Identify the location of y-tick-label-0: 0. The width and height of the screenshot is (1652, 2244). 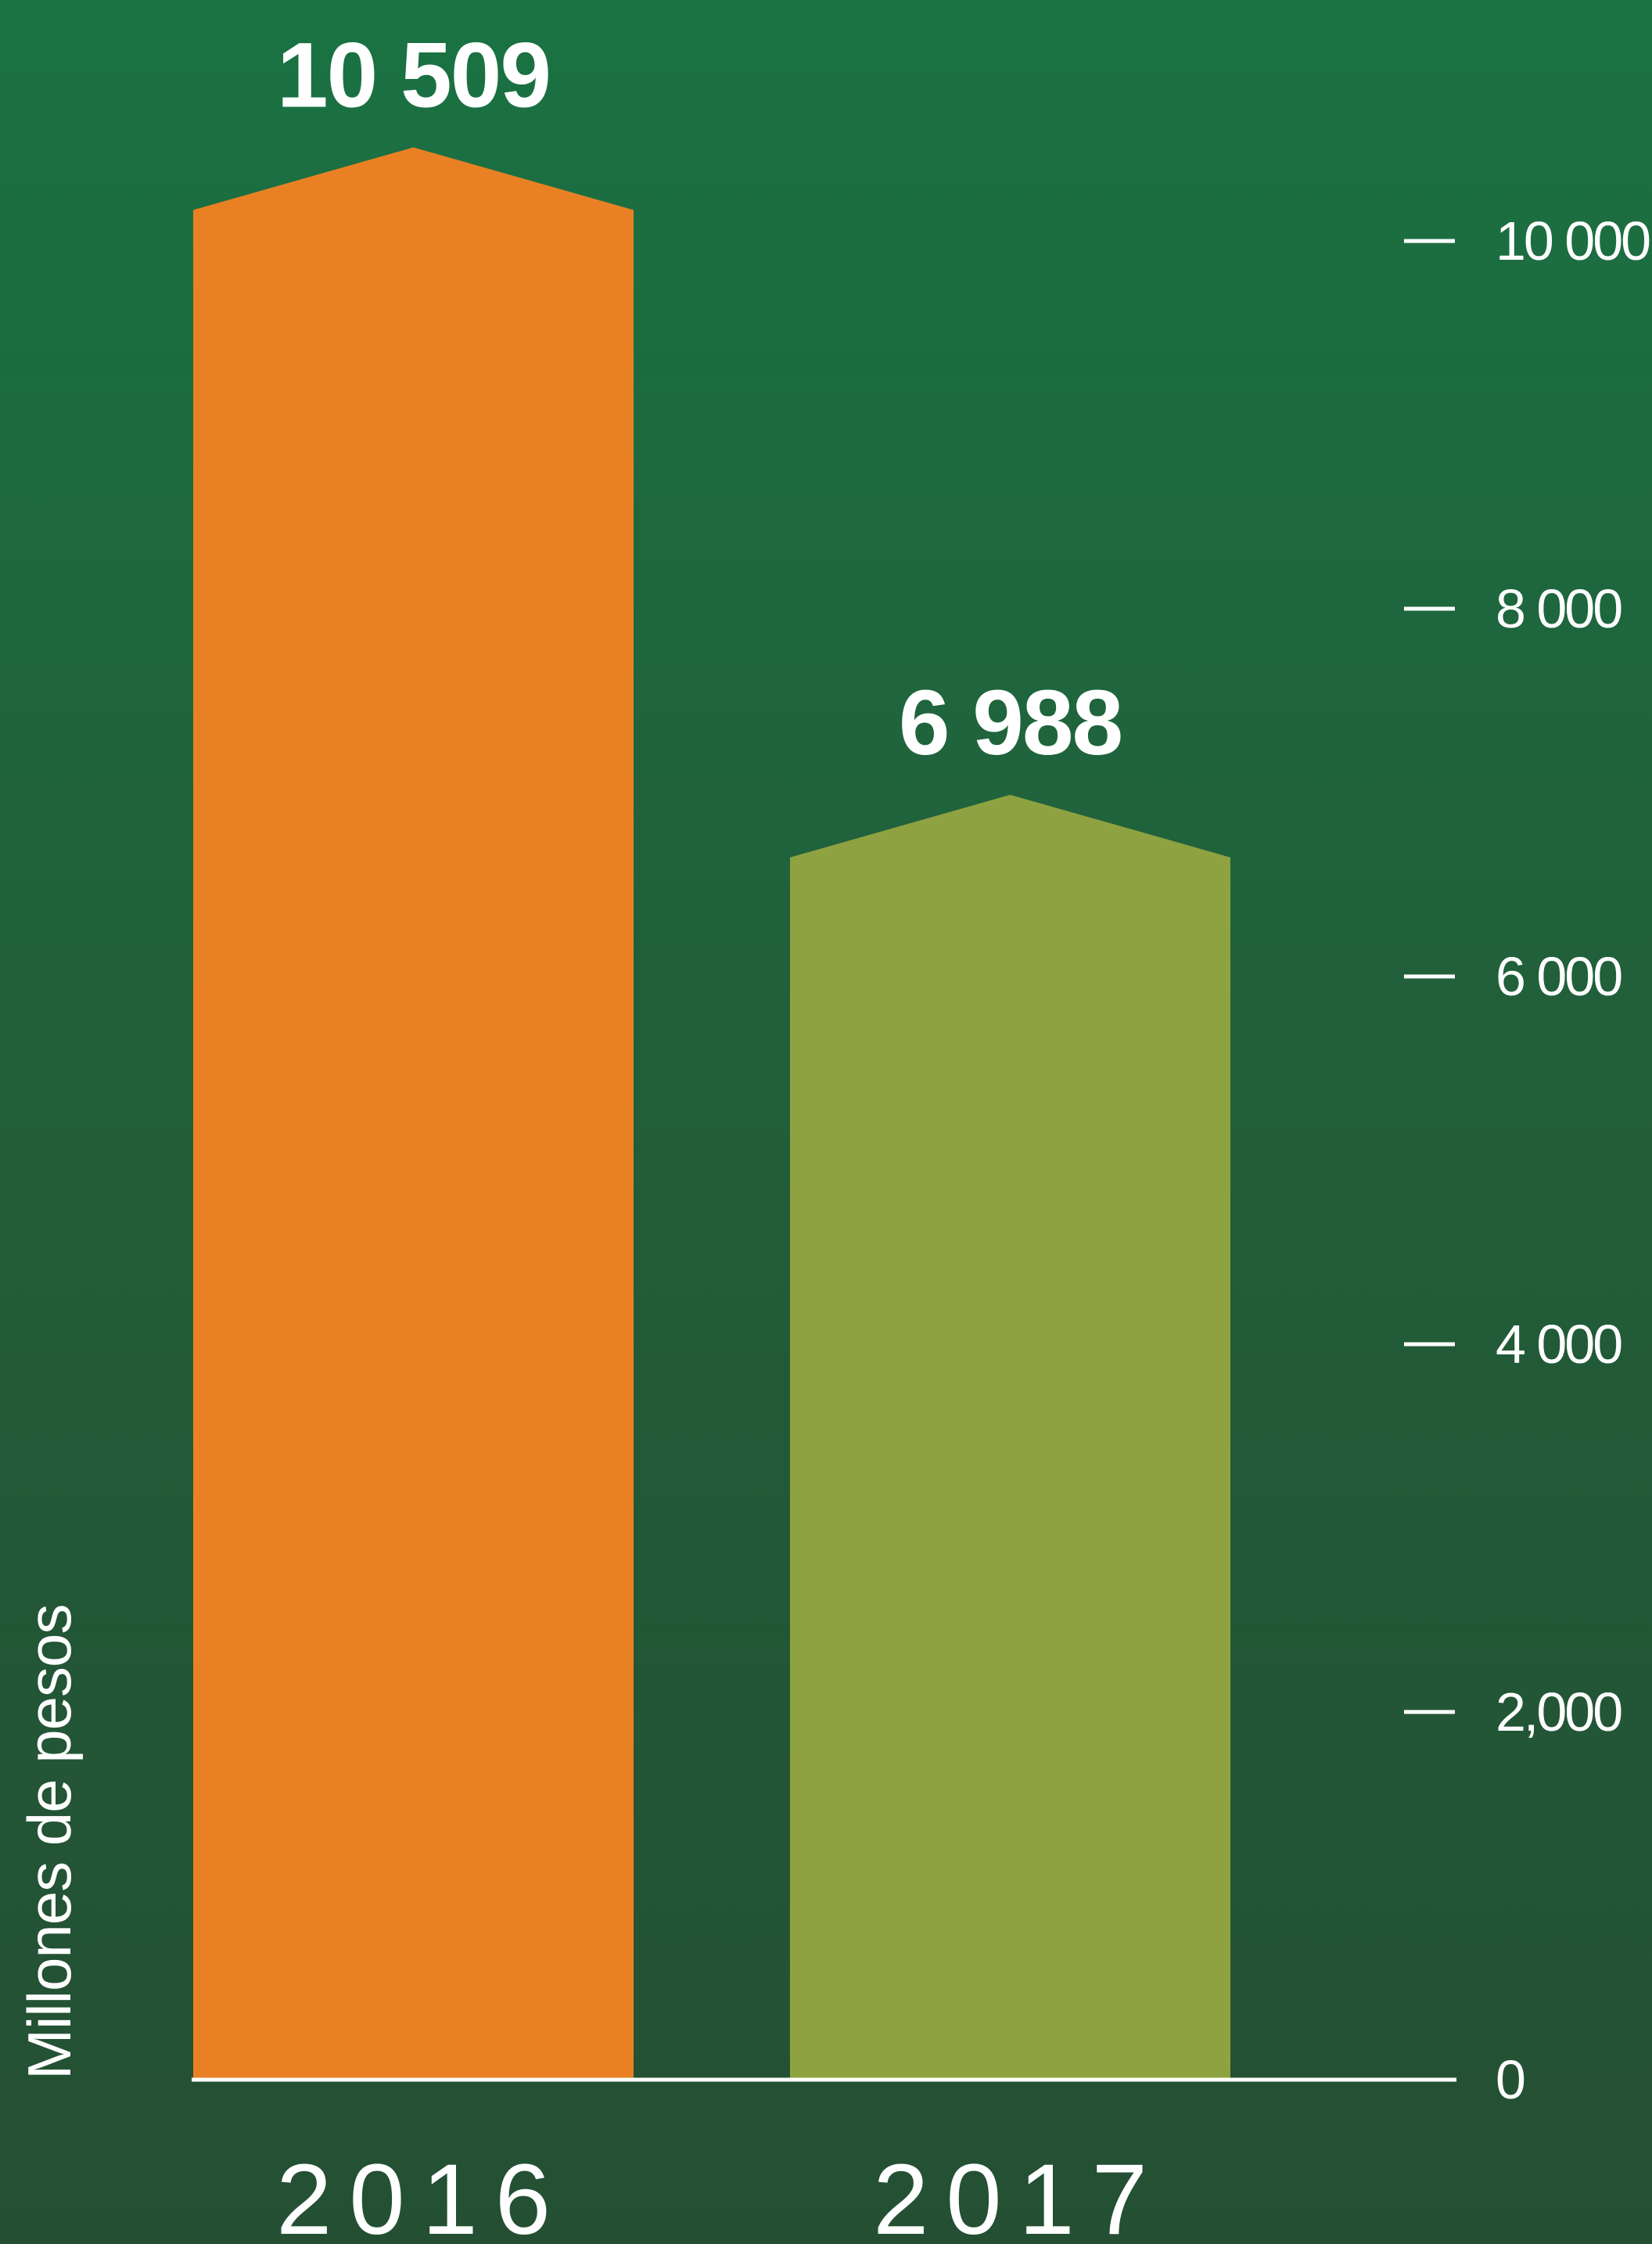
(1511, 2079).